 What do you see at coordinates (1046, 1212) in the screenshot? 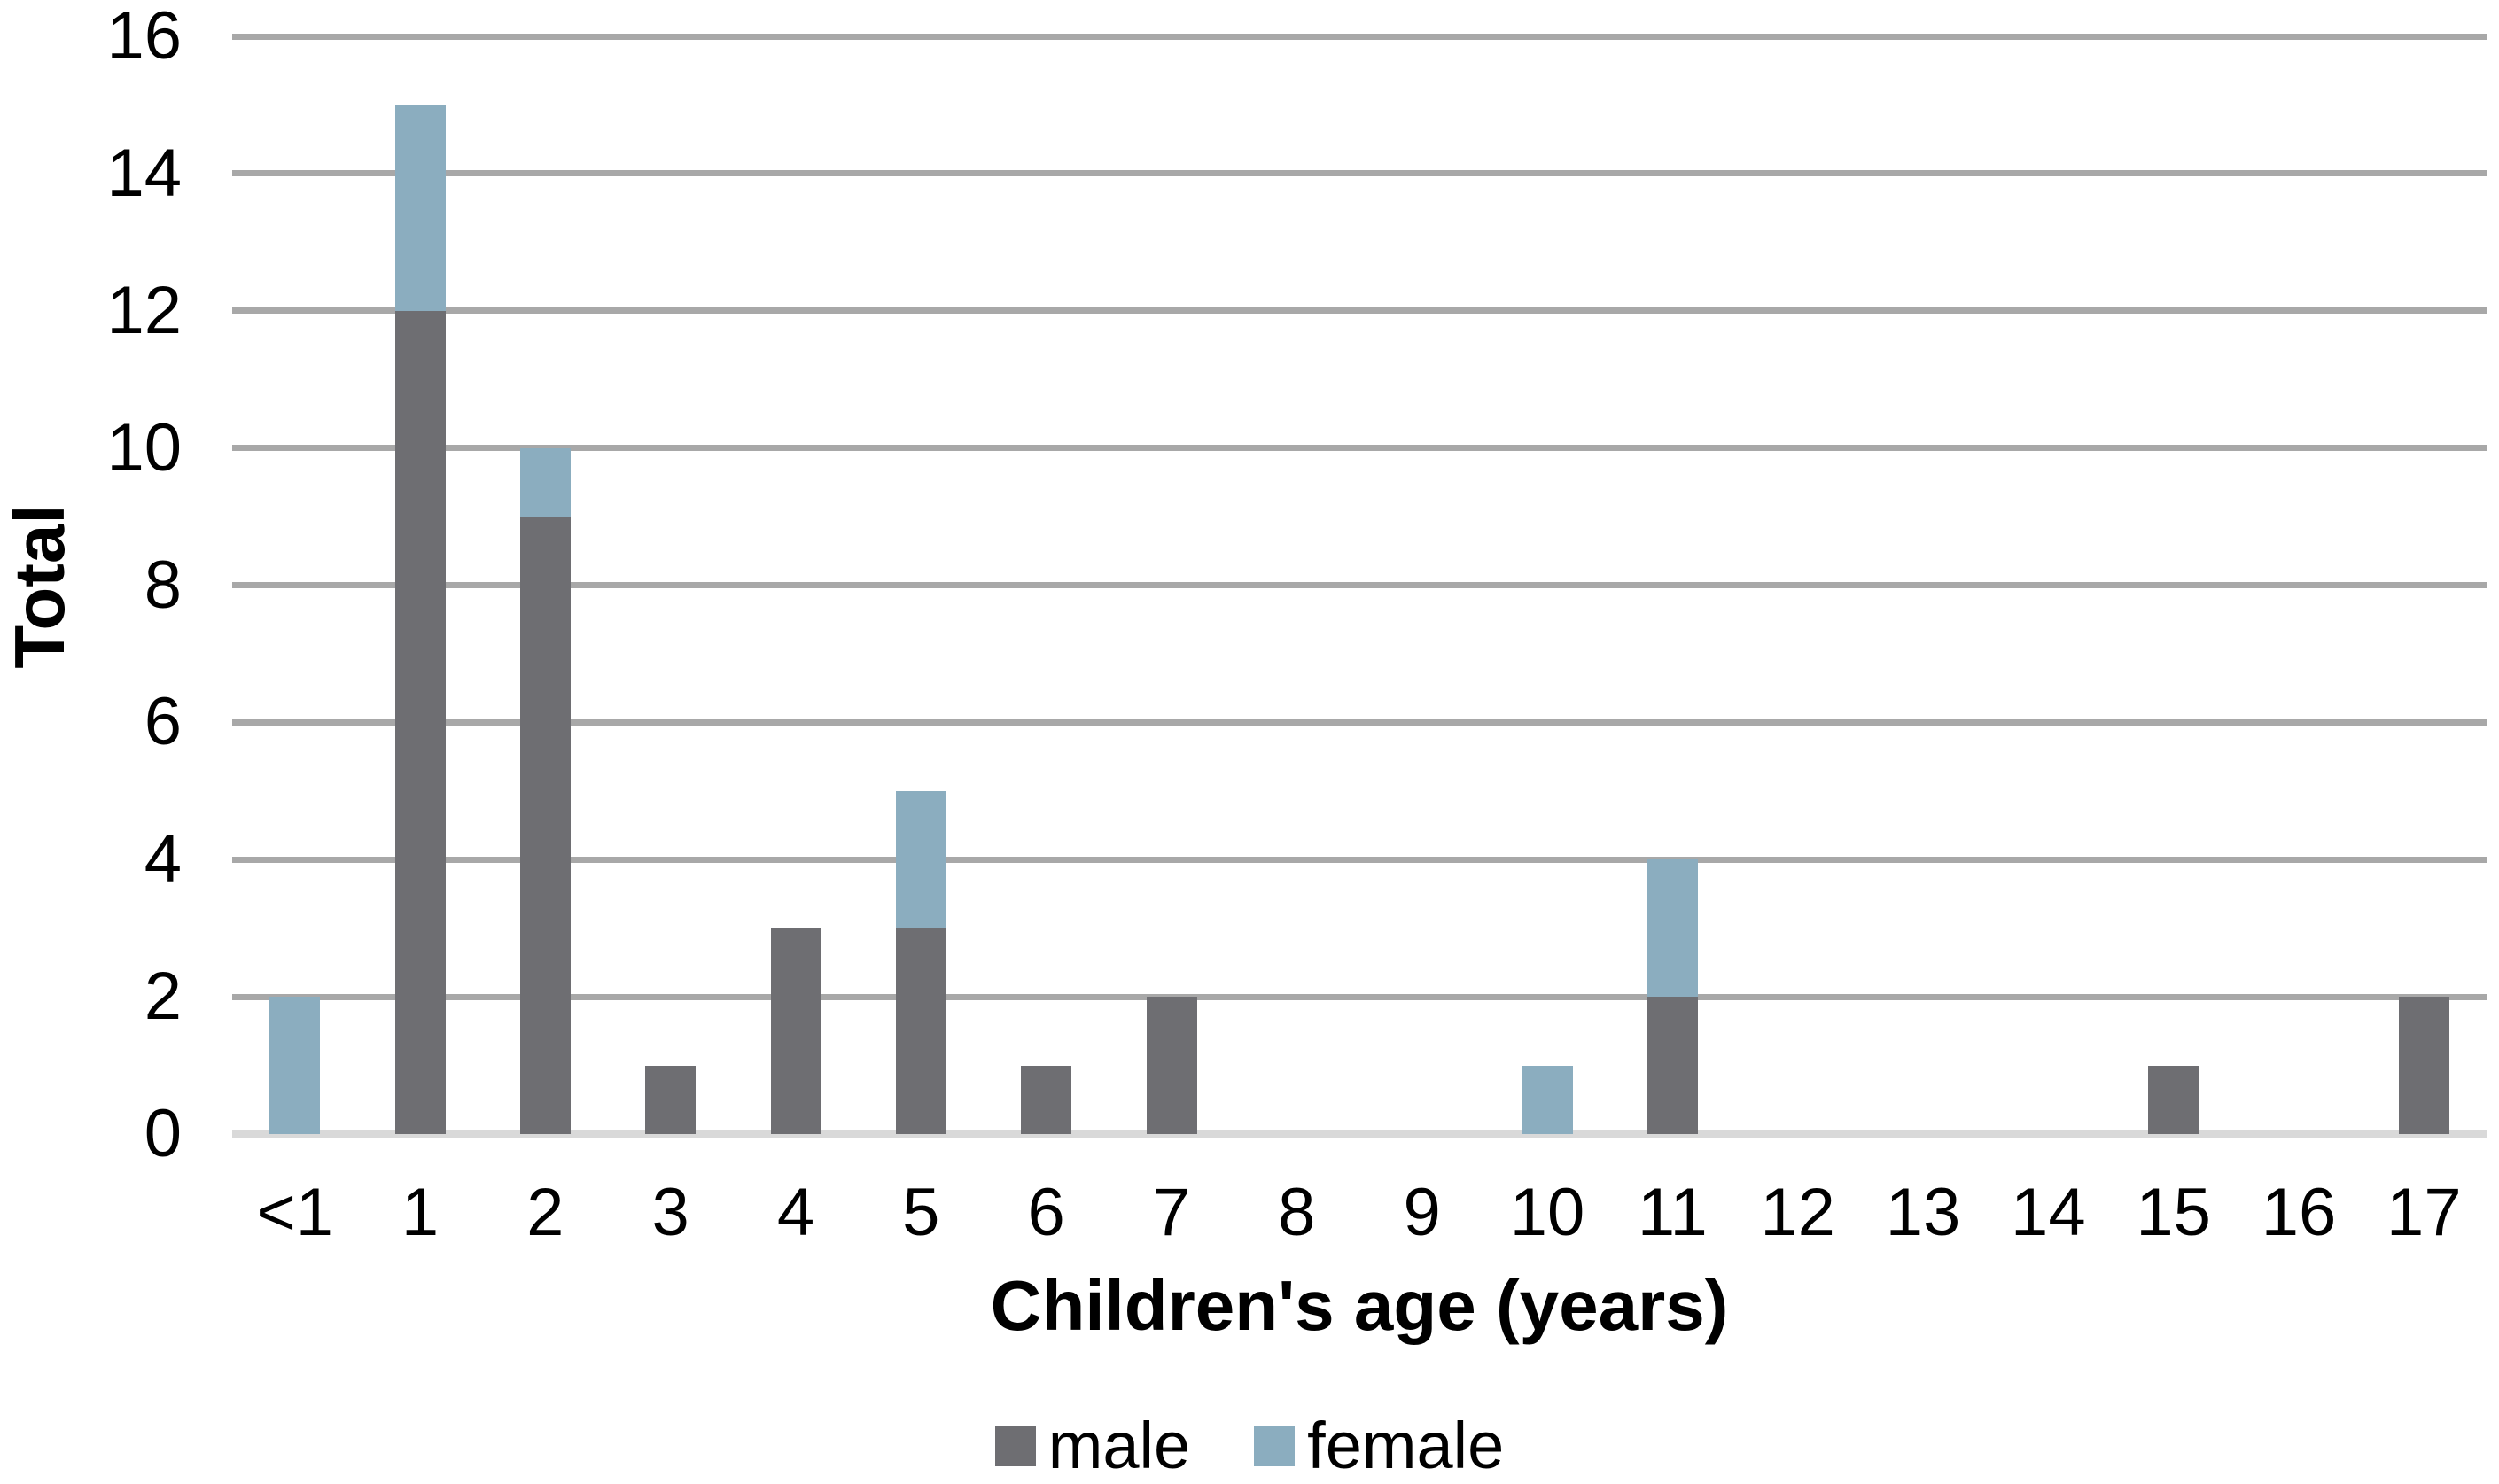
I see `x-tick-label-6: 6` at bounding box center [1046, 1212].